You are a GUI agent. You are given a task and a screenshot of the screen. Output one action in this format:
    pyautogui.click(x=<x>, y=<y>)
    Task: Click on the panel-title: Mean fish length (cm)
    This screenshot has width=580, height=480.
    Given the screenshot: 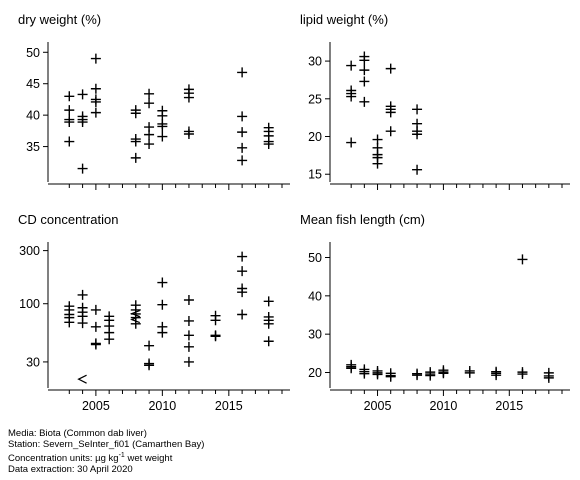 What is the action you would take?
    pyautogui.click(x=362, y=219)
    